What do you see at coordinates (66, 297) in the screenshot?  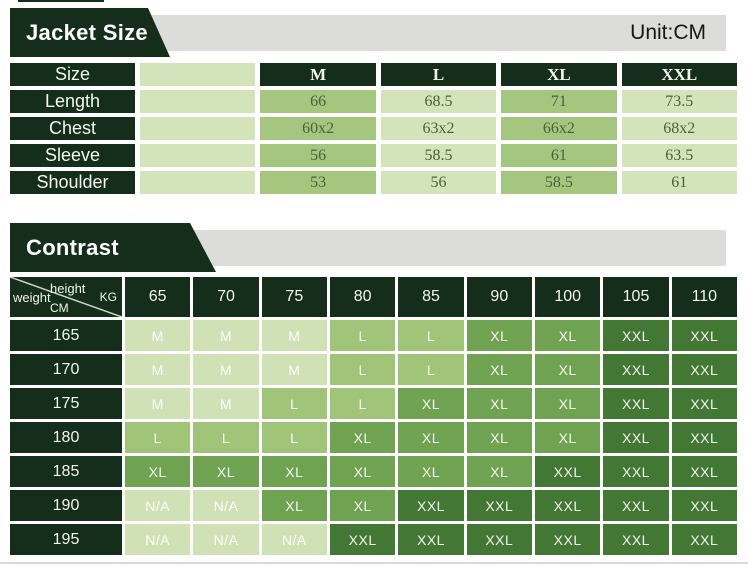 I see `diagonal-divider-line` at bounding box center [66, 297].